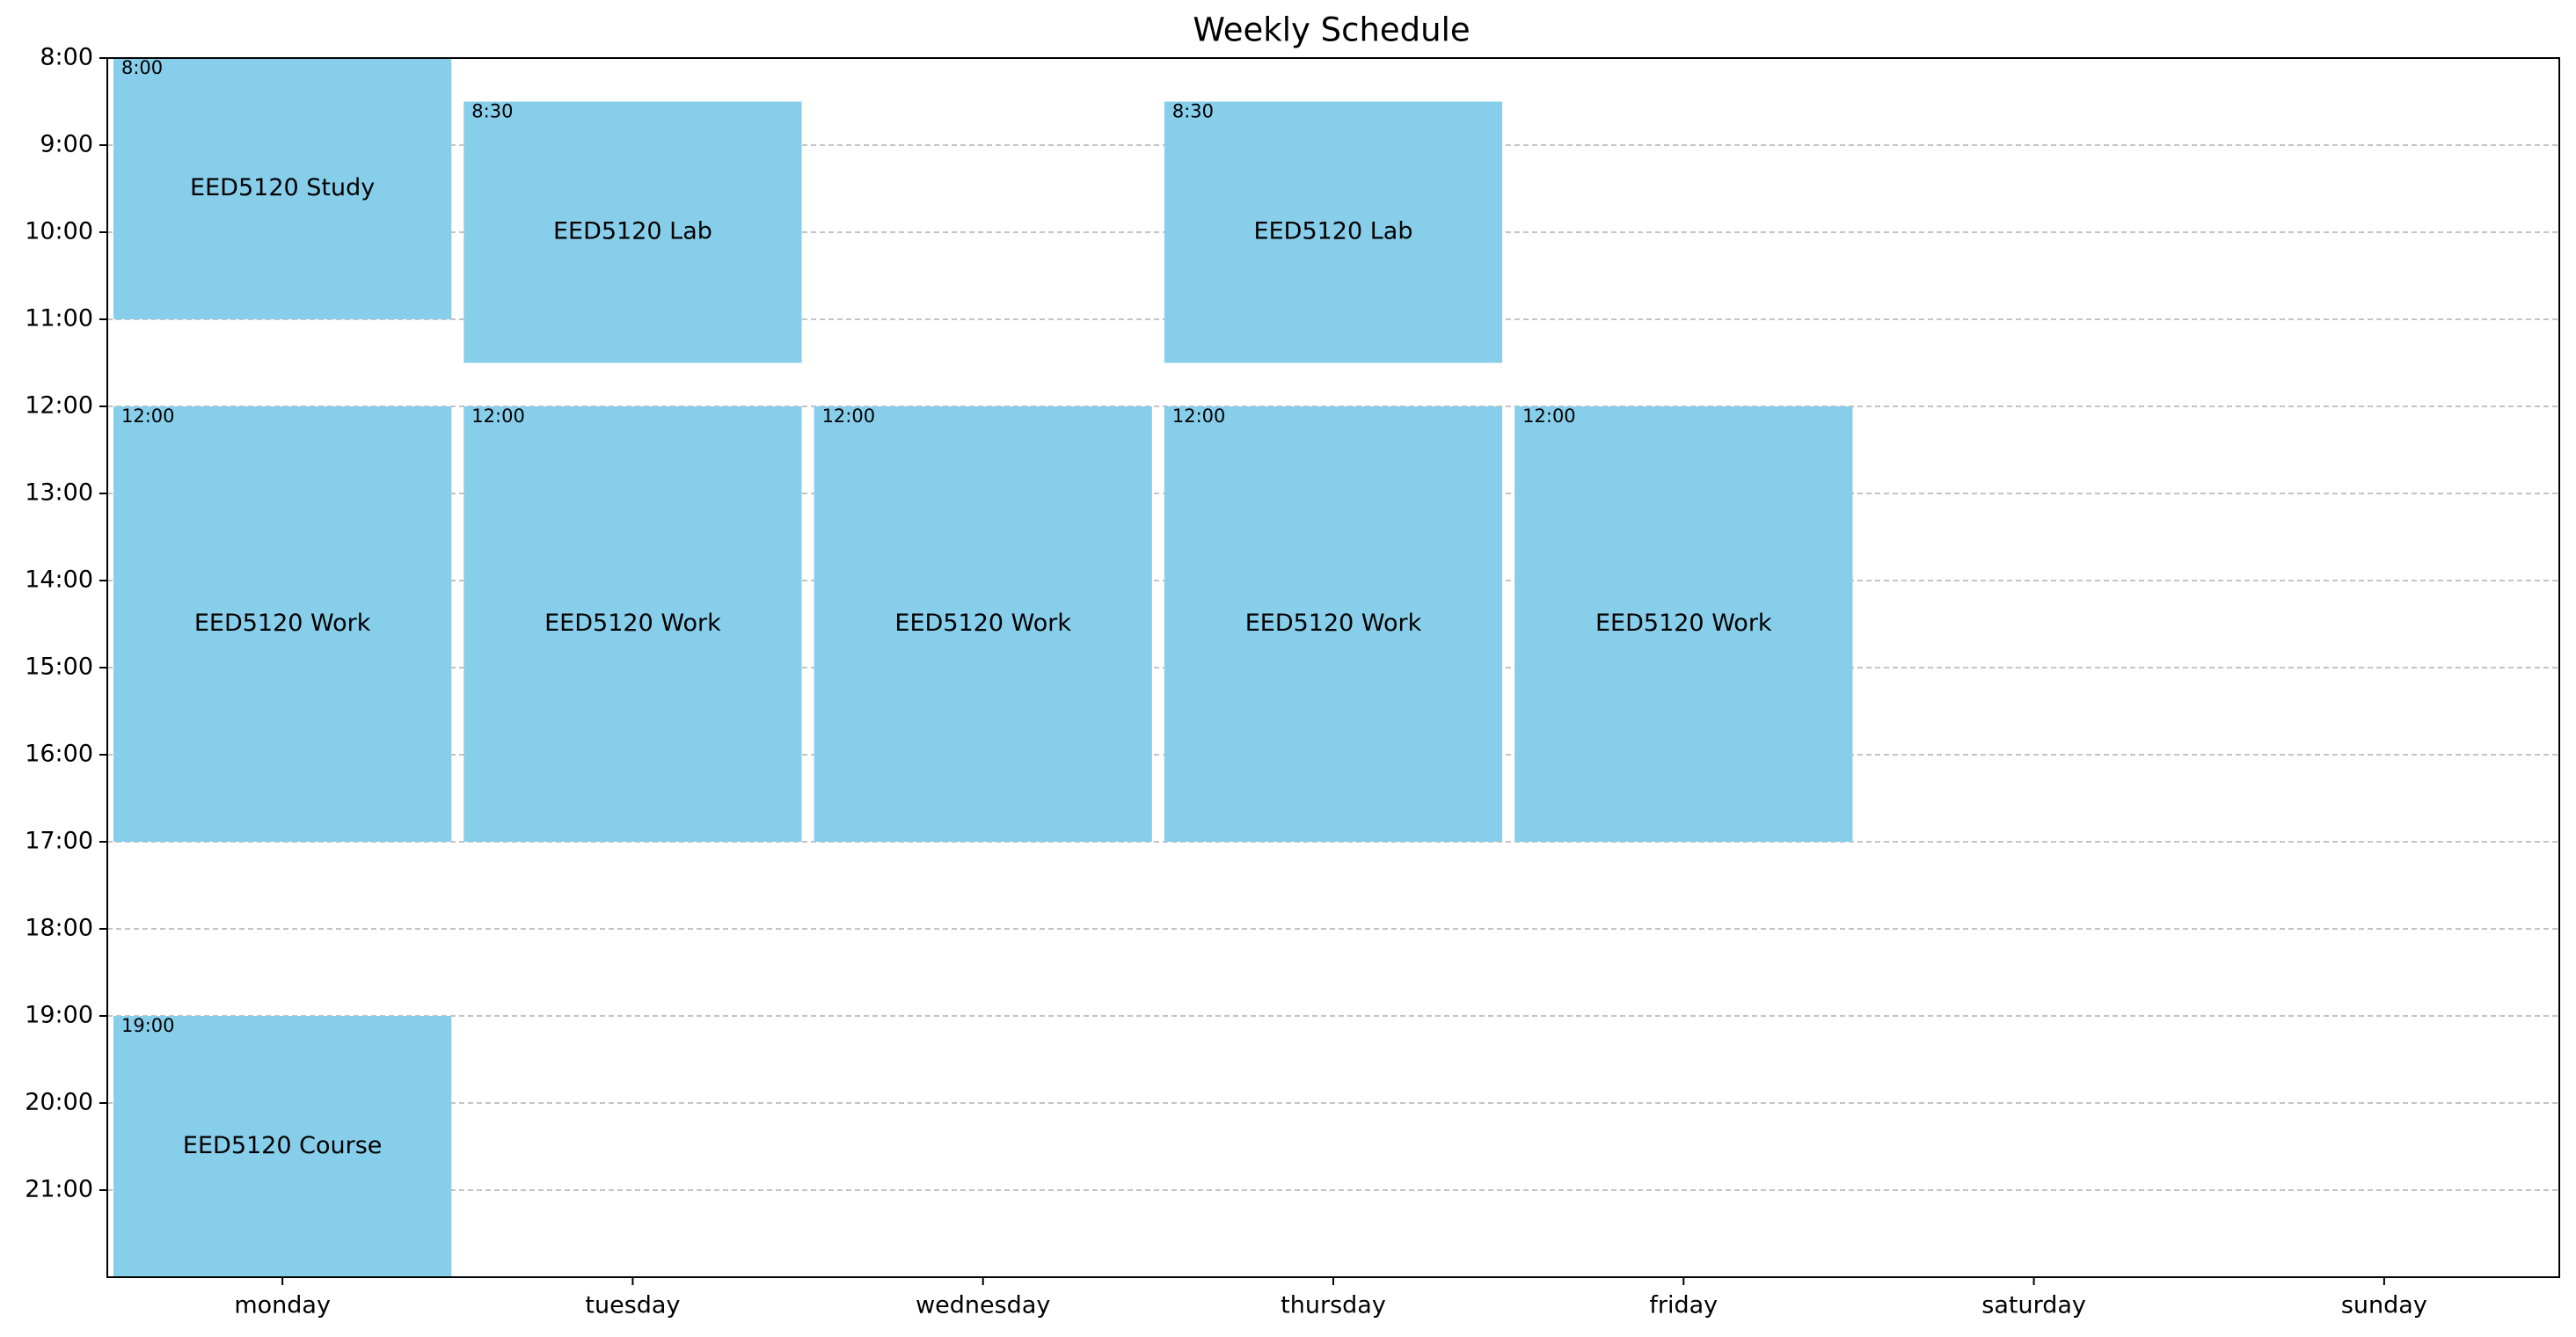 The width and height of the screenshot is (2576, 1337). Describe the element at coordinates (59, 318) in the screenshot. I see `y-tick-label: 11:00` at that location.